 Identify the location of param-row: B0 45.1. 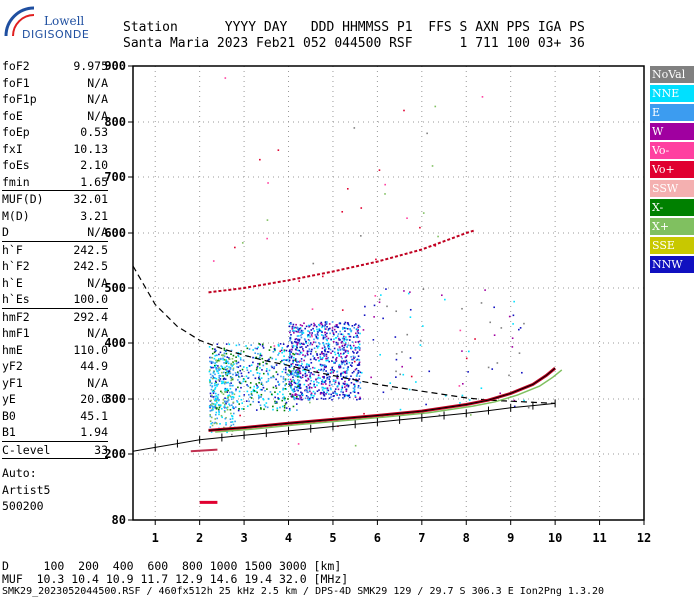
(56, 416).